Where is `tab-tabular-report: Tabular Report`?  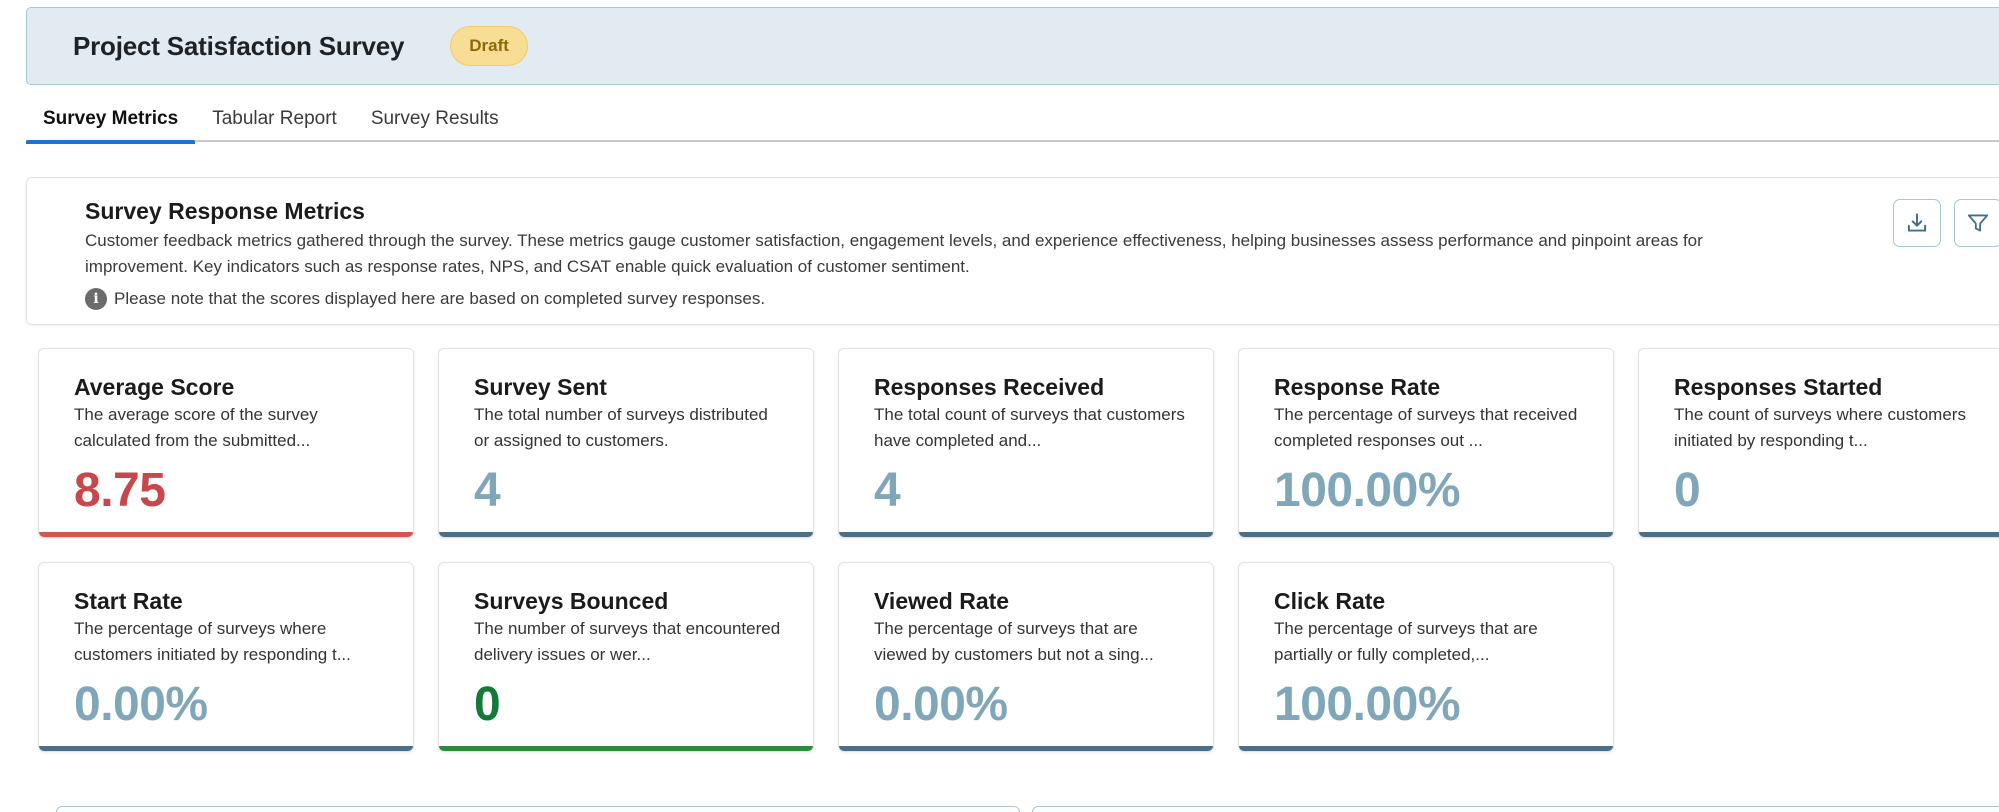
tab-tabular-report: Tabular Report is located at coordinates (274, 118).